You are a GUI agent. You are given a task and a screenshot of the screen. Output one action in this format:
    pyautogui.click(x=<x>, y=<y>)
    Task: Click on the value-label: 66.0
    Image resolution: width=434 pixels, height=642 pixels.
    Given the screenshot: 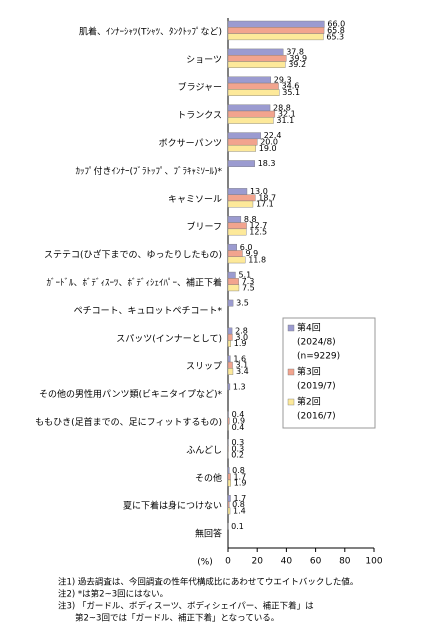 What is the action you would take?
    pyautogui.click(x=336, y=24)
    